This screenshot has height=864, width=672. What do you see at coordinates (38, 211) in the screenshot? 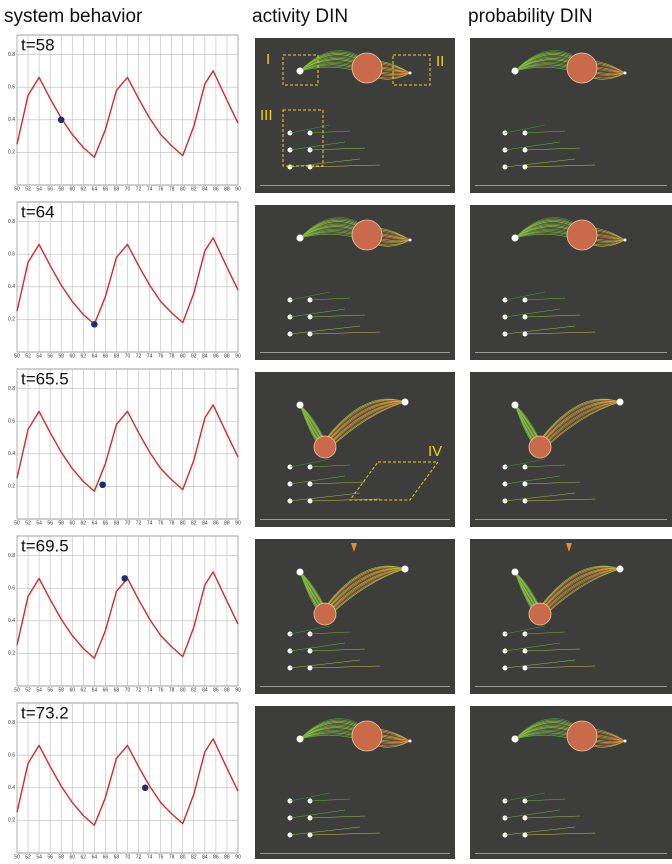
I see `chart-title: t=64` at bounding box center [38, 211].